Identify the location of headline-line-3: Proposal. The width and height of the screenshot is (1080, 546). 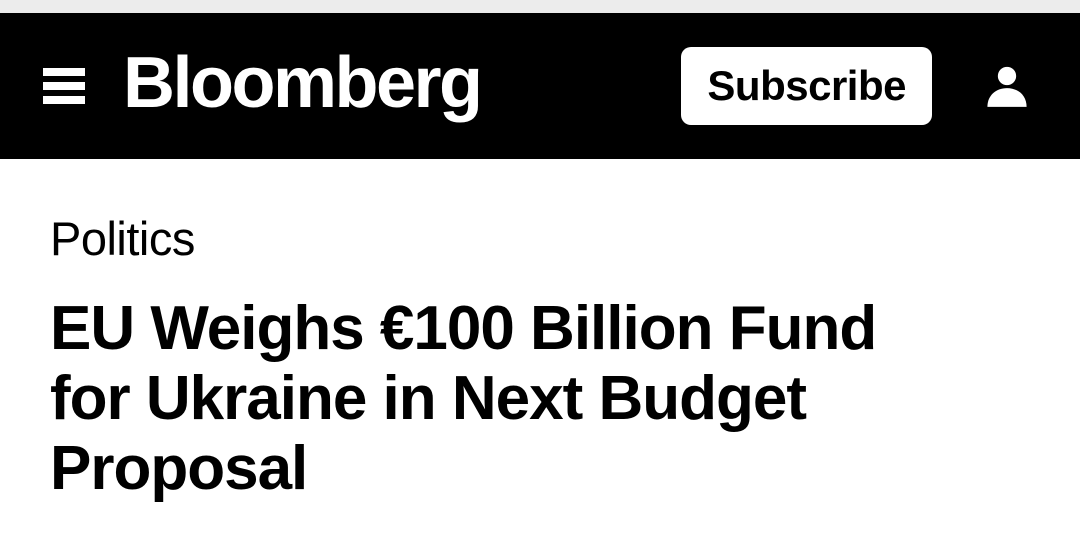
(179, 468).